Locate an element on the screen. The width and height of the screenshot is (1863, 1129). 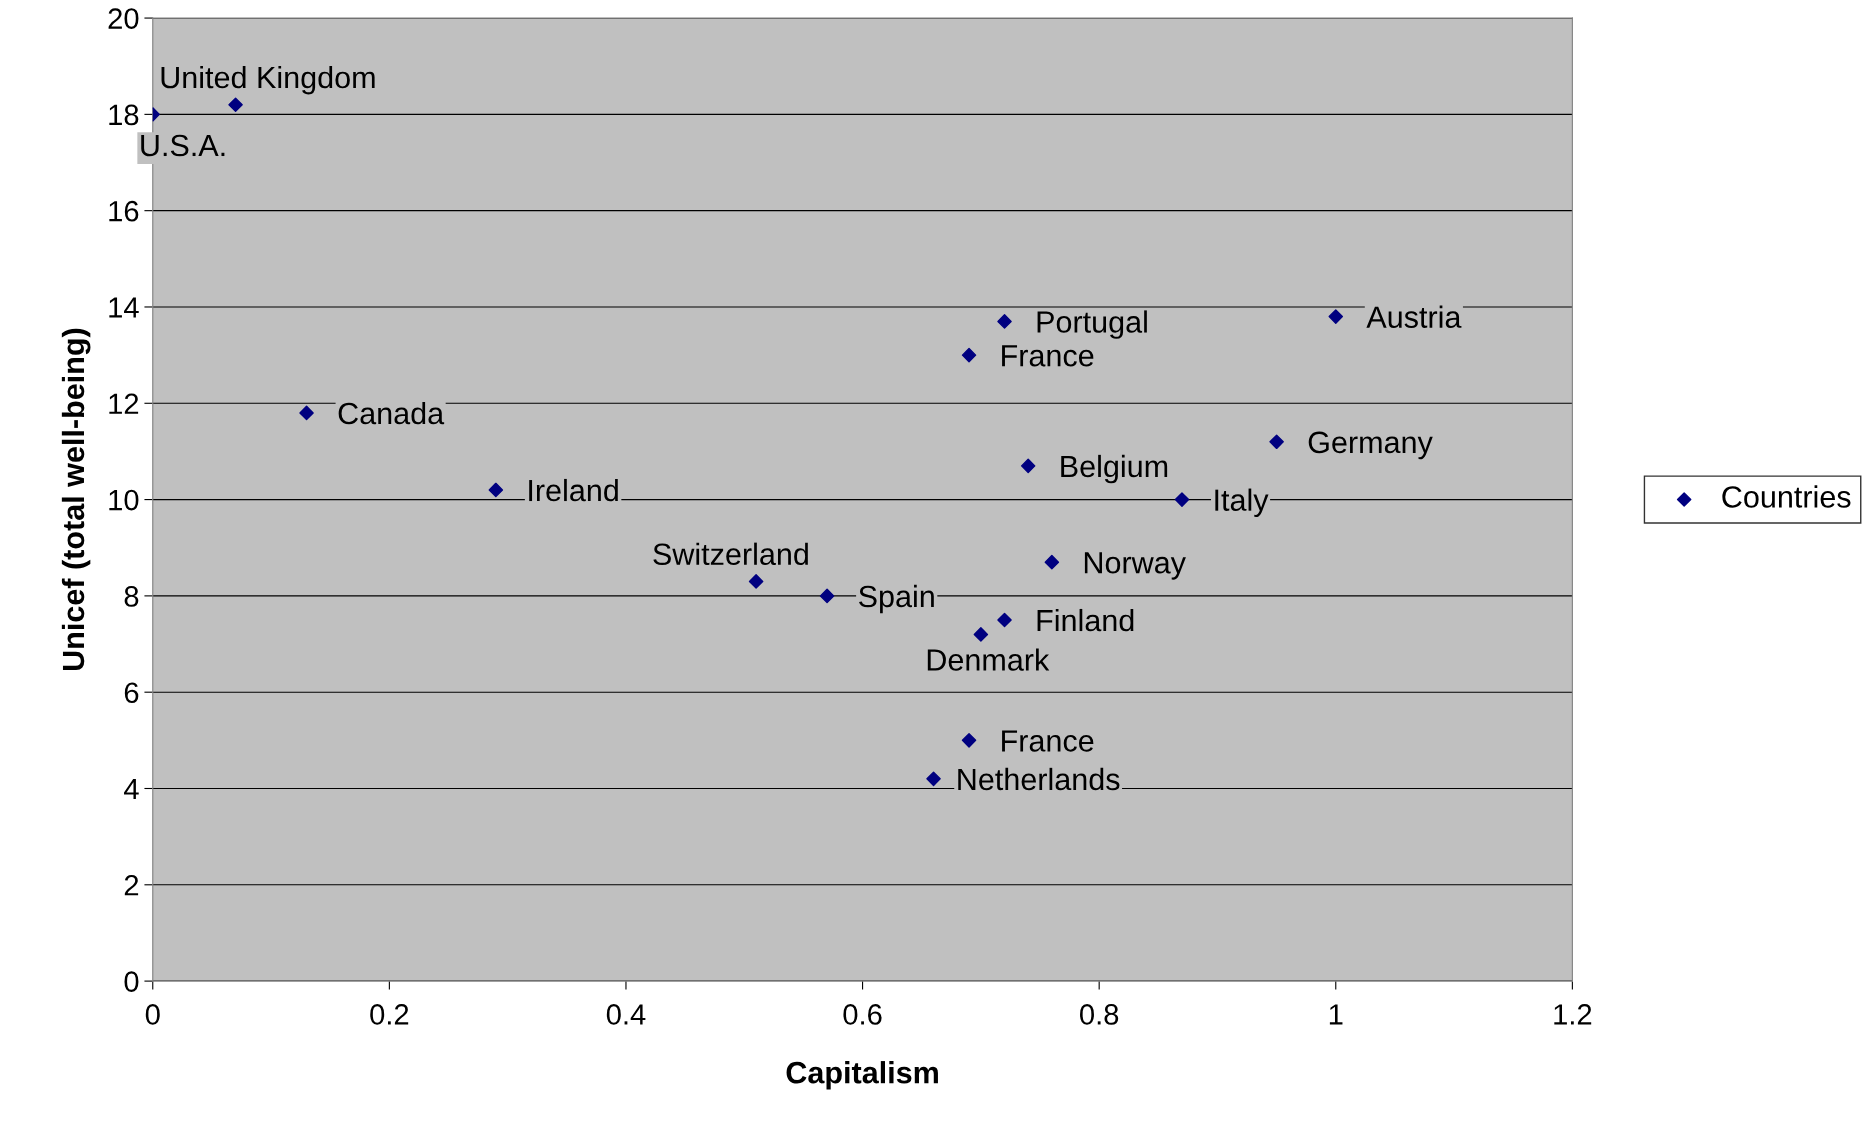
annotation: Spain is located at coordinates (896, 599).